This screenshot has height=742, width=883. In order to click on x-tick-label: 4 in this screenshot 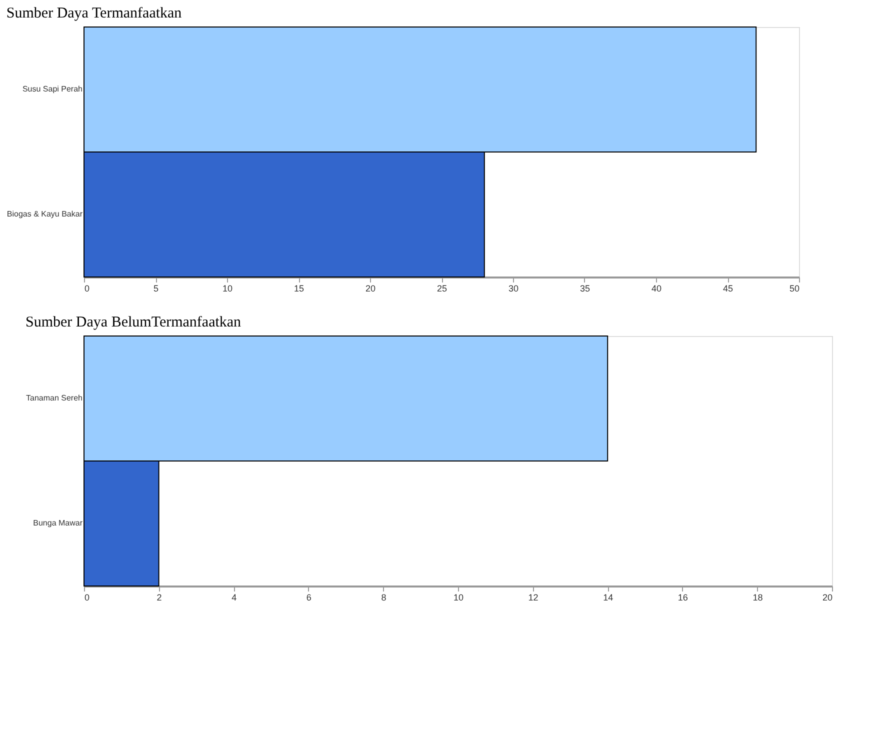, I will do `click(234, 597)`.